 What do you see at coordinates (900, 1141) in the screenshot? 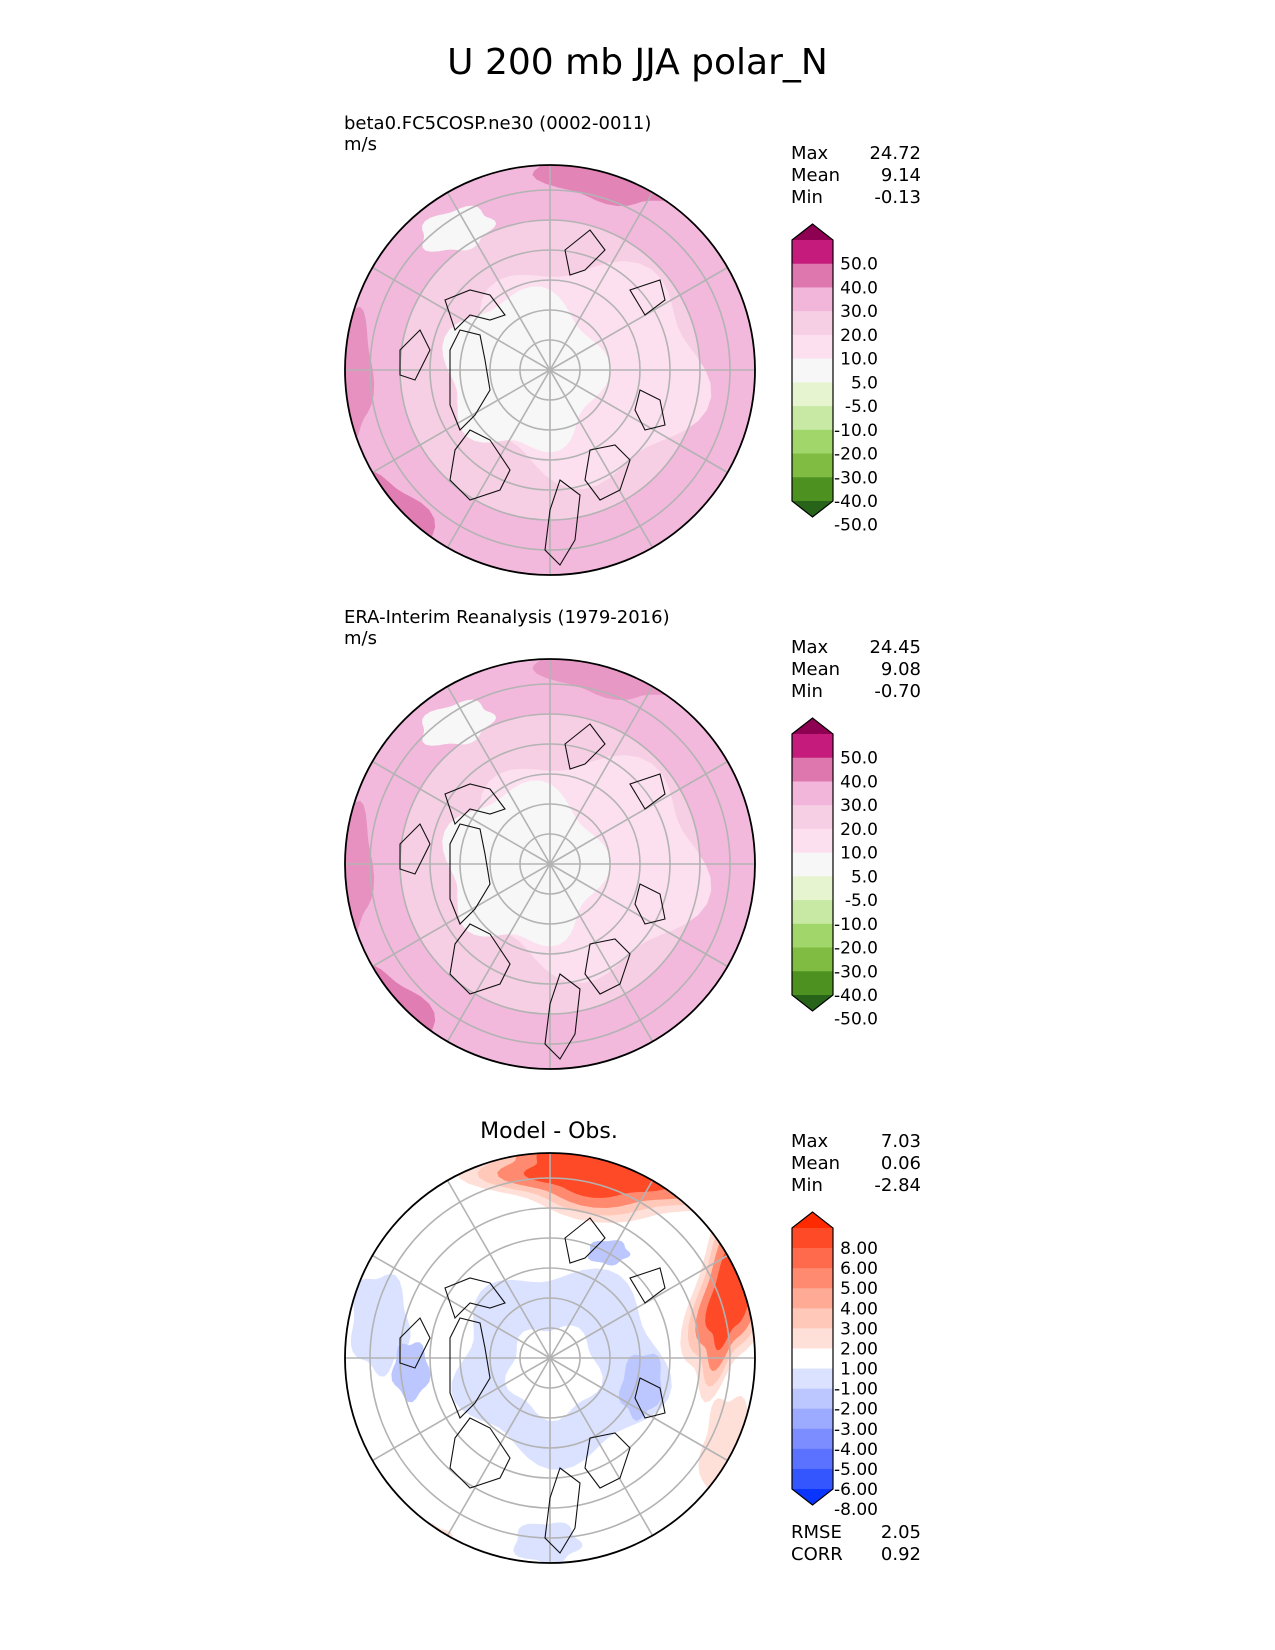
I see `stat-value: 7.03` at bounding box center [900, 1141].